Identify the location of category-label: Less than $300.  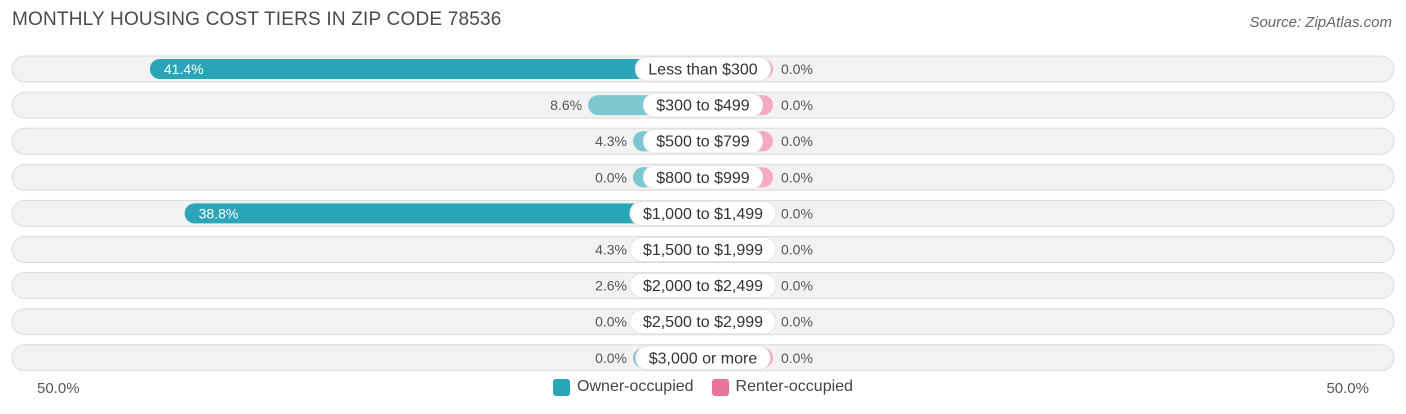
(703, 70).